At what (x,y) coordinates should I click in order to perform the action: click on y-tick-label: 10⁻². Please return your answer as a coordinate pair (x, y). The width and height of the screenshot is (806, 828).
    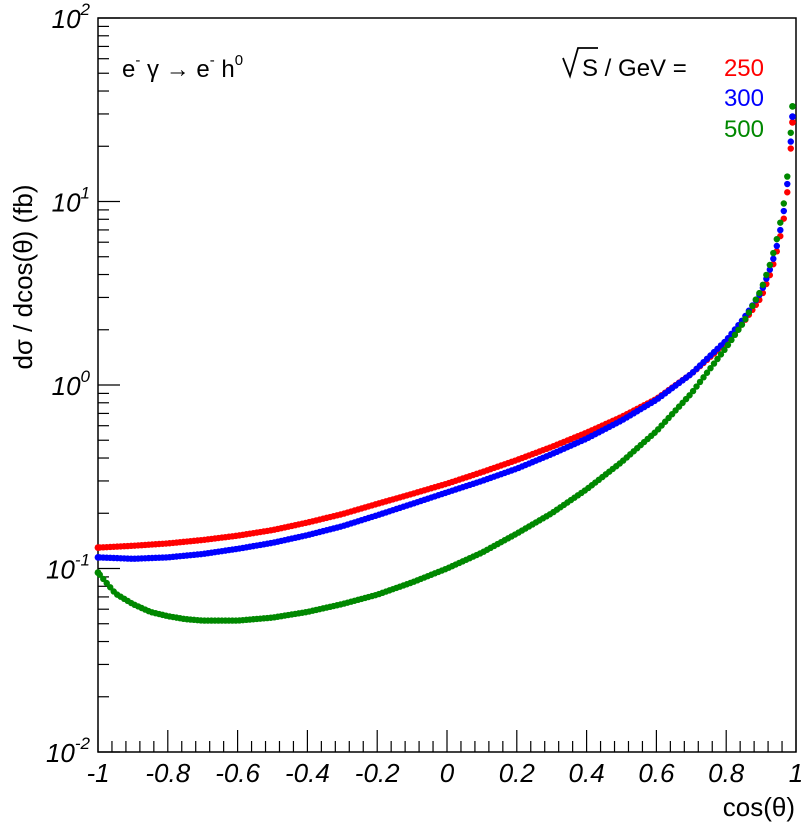
    Looking at the image, I should click on (68, 751).